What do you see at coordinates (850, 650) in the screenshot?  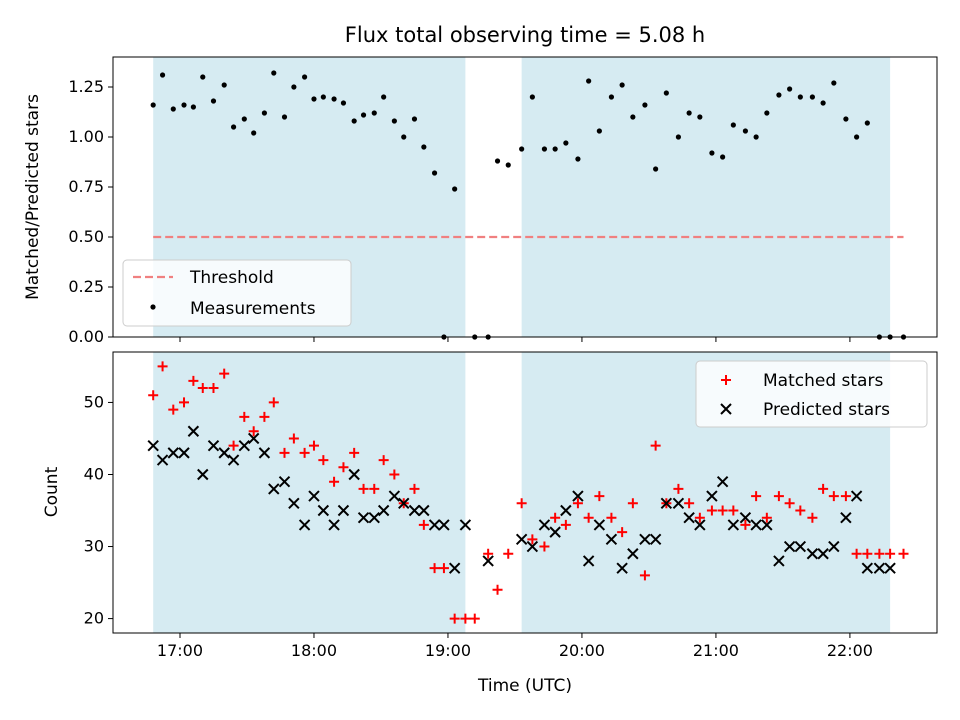 I see `x-tick-label: 22:00` at bounding box center [850, 650].